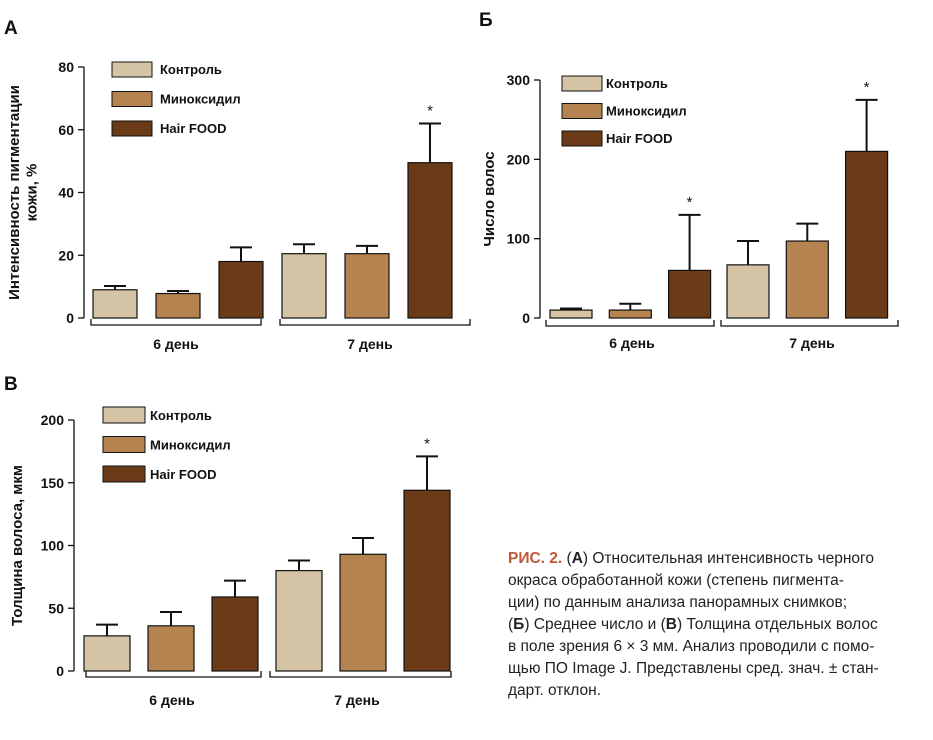 Image resolution: width=933 pixels, height=740 pixels. What do you see at coordinates (31, 193) in the screenshot?
I see `y-axis-label-line: кожи, %` at bounding box center [31, 193].